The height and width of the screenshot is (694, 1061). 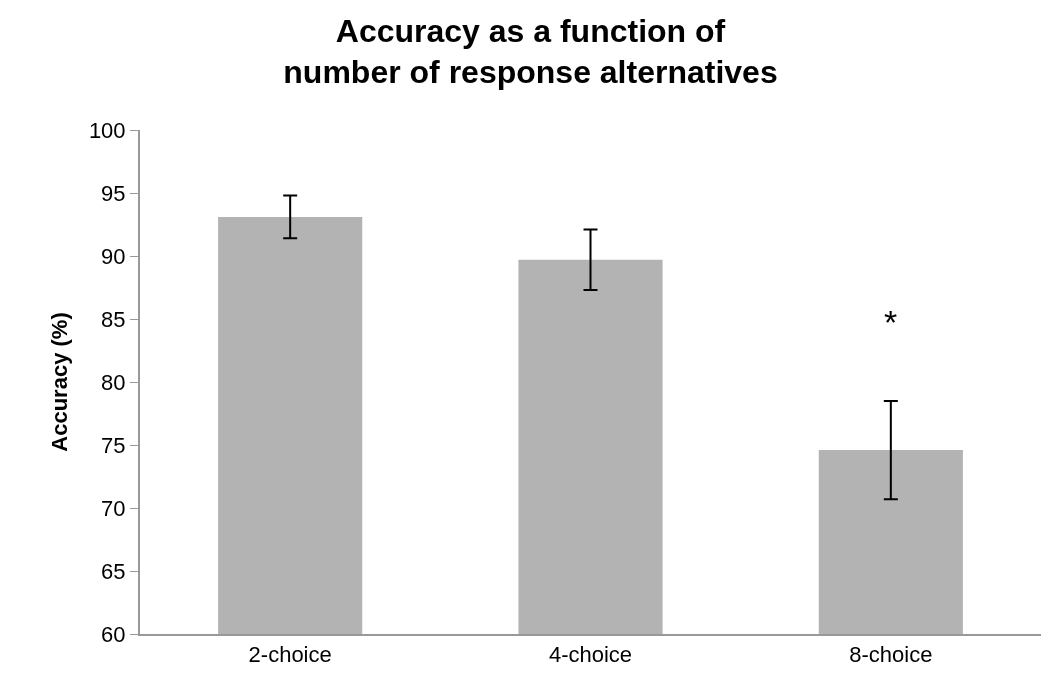 What do you see at coordinates (113, 319) in the screenshot?
I see `y-tick-label: 85` at bounding box center [113, 319].